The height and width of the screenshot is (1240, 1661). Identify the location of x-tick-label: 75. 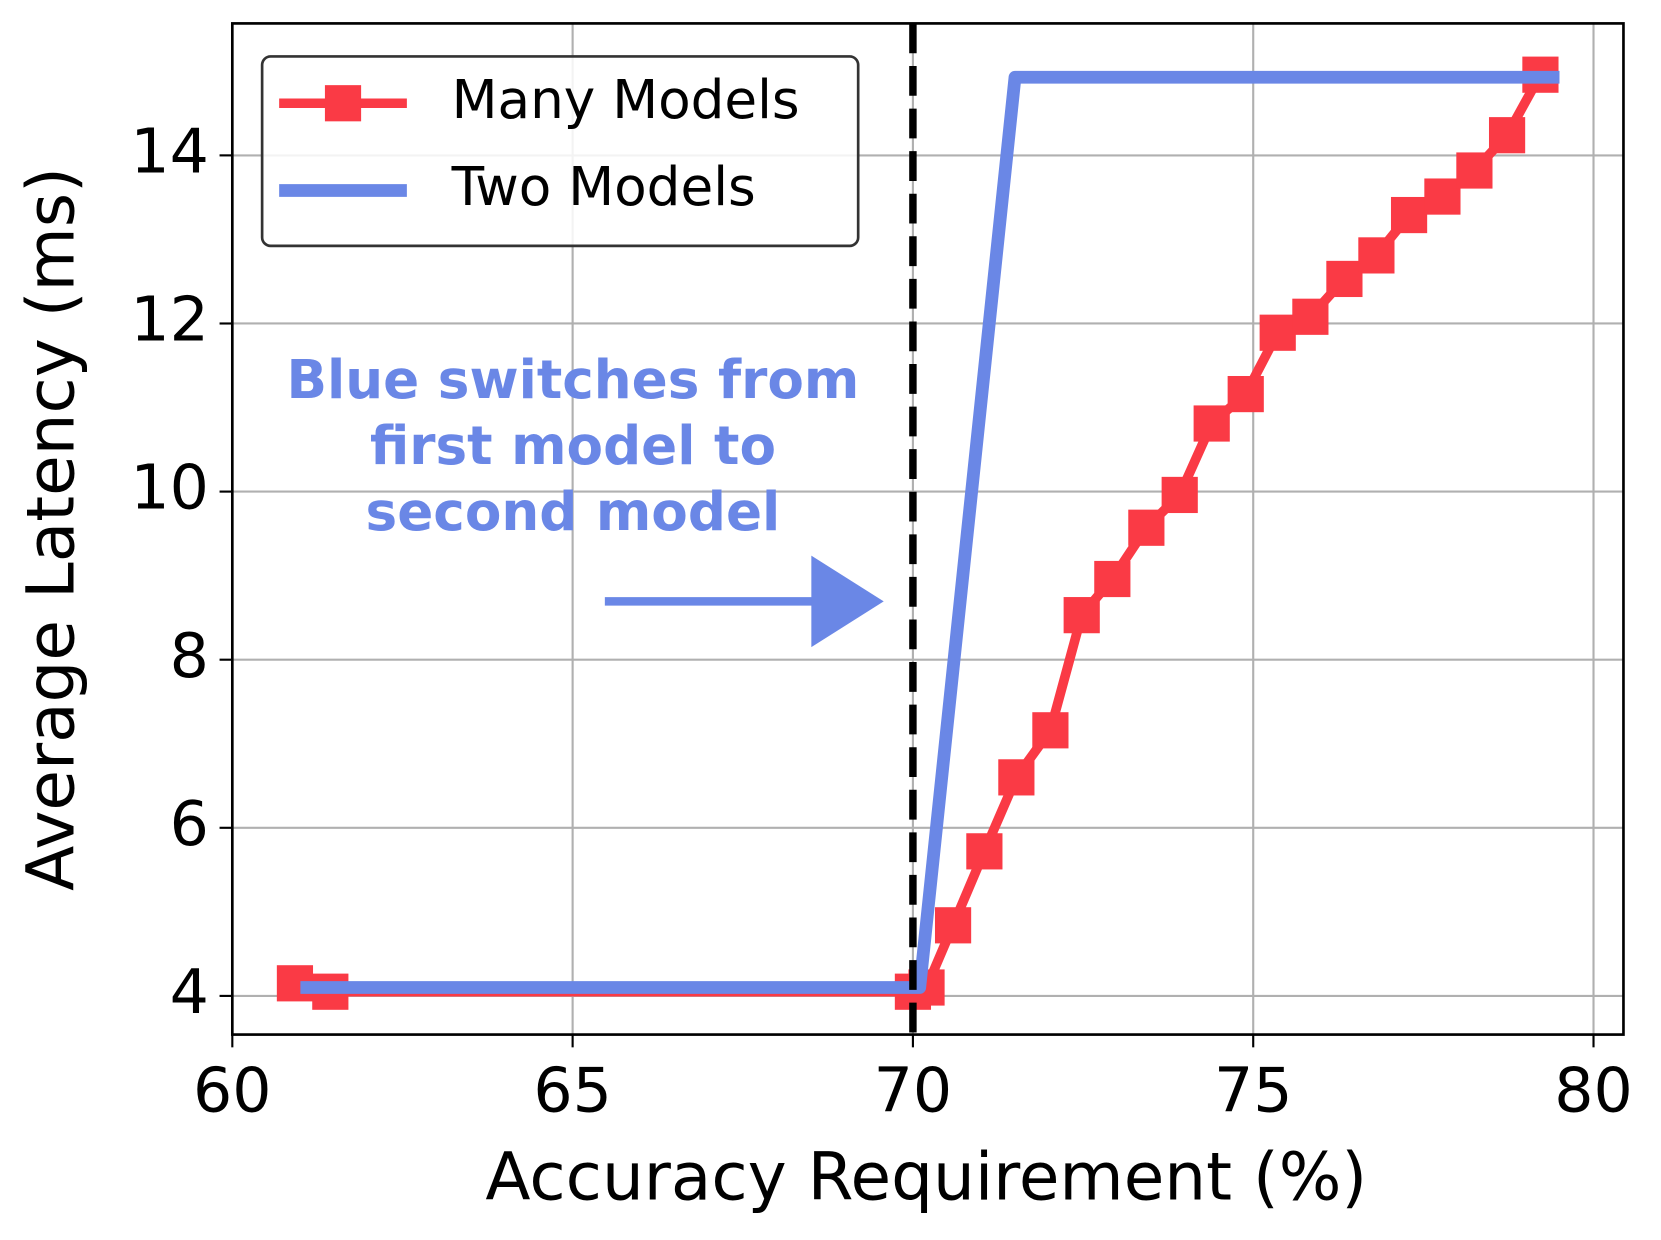
(1253, 1090).